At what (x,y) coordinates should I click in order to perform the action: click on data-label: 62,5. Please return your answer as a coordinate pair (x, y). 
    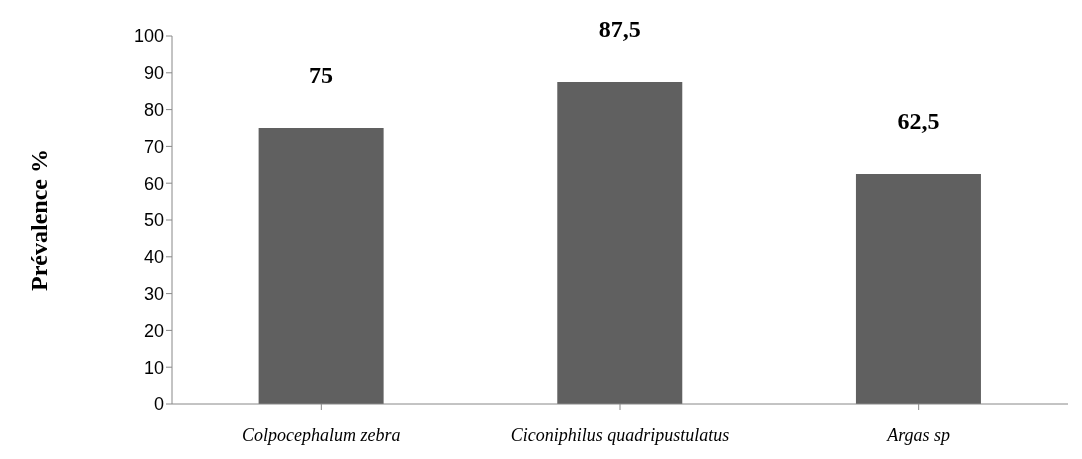
    Looking at the image, I should click on (918, 121).